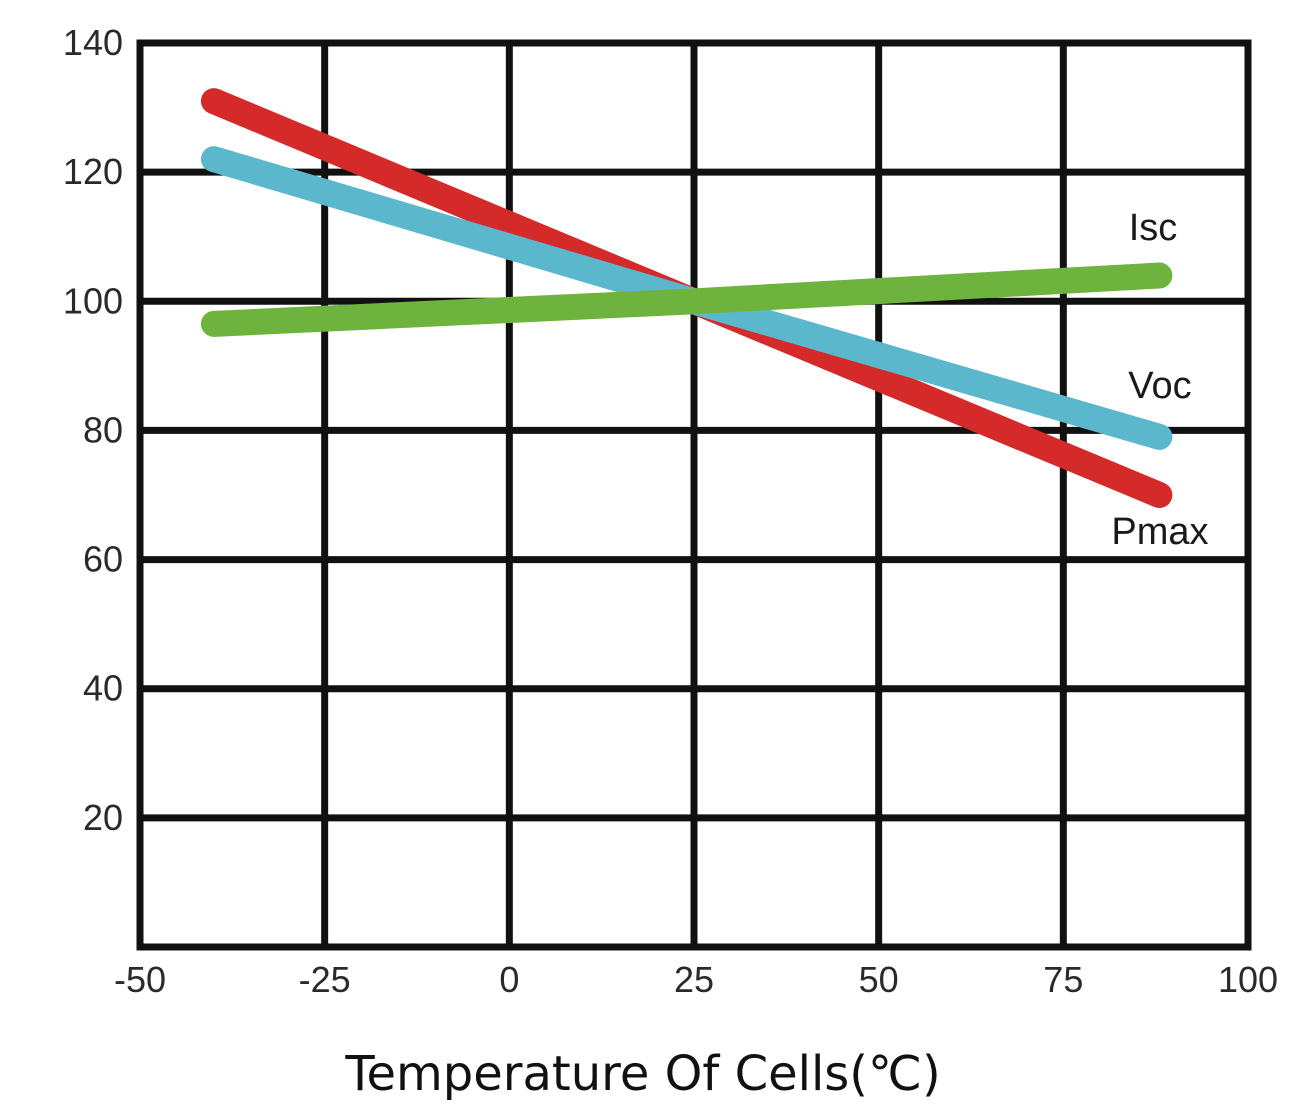 Image resolution: width=1306 pixels, height=1106 pixels. Describe the element at coordinates (93, 300) in the screenshot. I see `y-tick-label: 100` at that location.